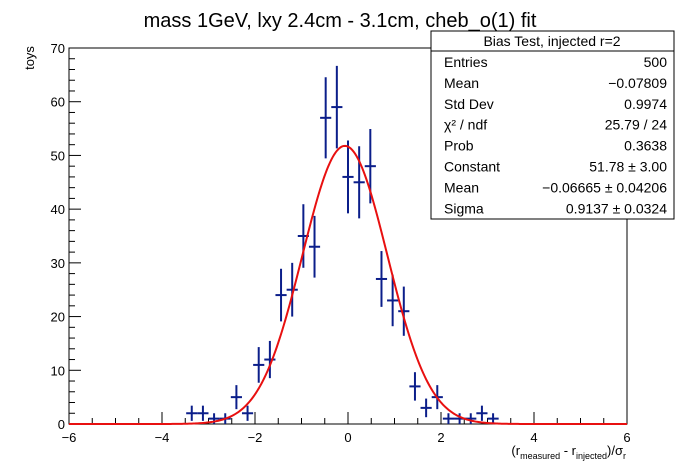 The image size is (696, 472). Describe the element at coordinates (58, 370) in the screenshot. I see `y-tick-label: 10` at that location.